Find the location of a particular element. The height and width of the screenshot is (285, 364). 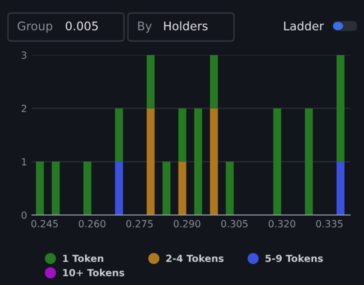

x-tick-label: 0.275 is located at coordinates (139, 224).